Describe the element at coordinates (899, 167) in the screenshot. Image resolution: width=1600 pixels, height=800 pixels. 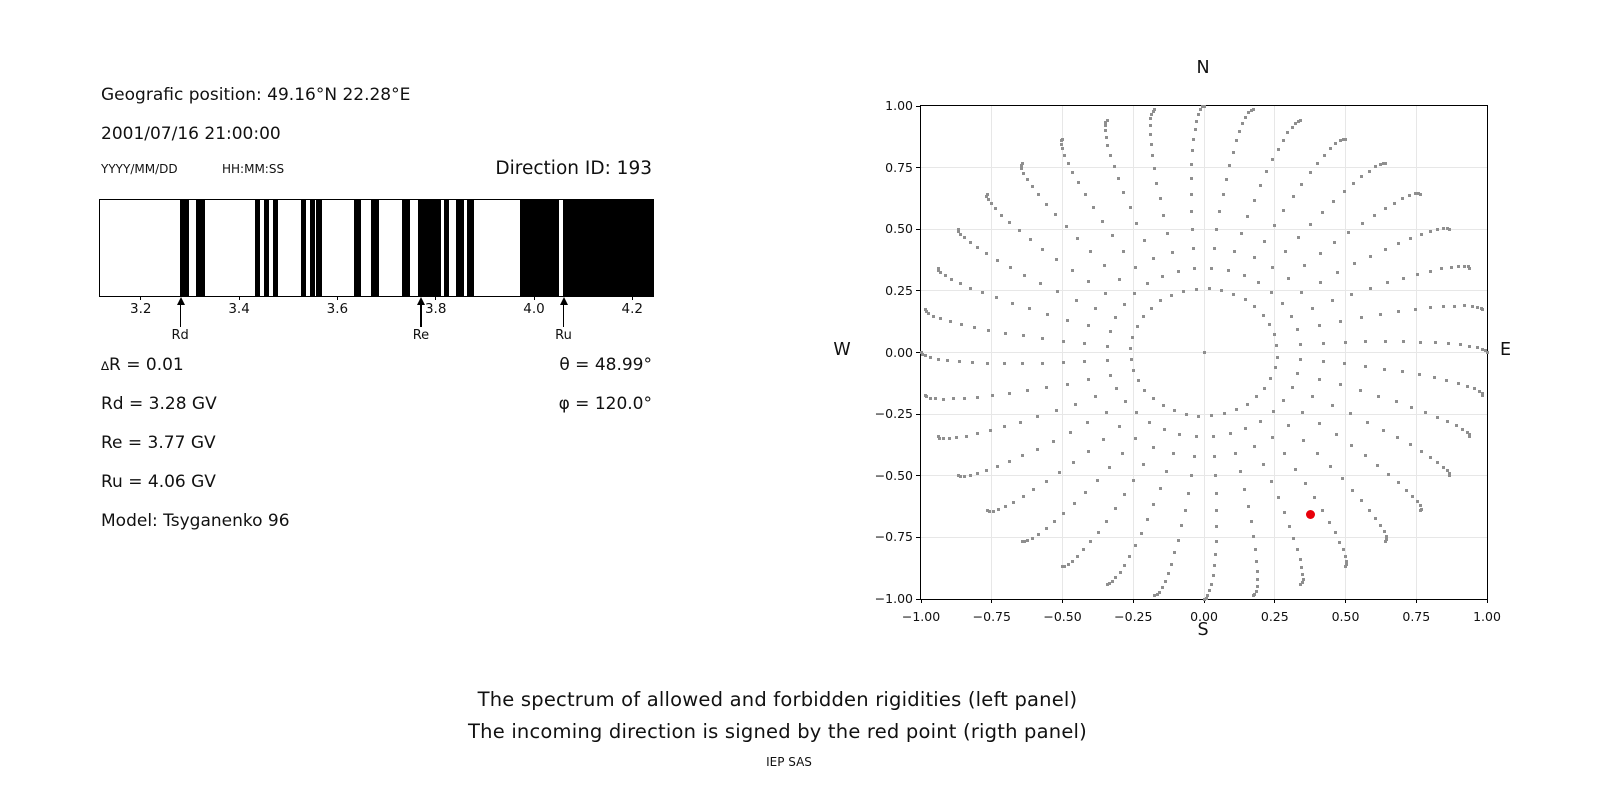
I see `y-axis-tick-label: 0.75` at that location.